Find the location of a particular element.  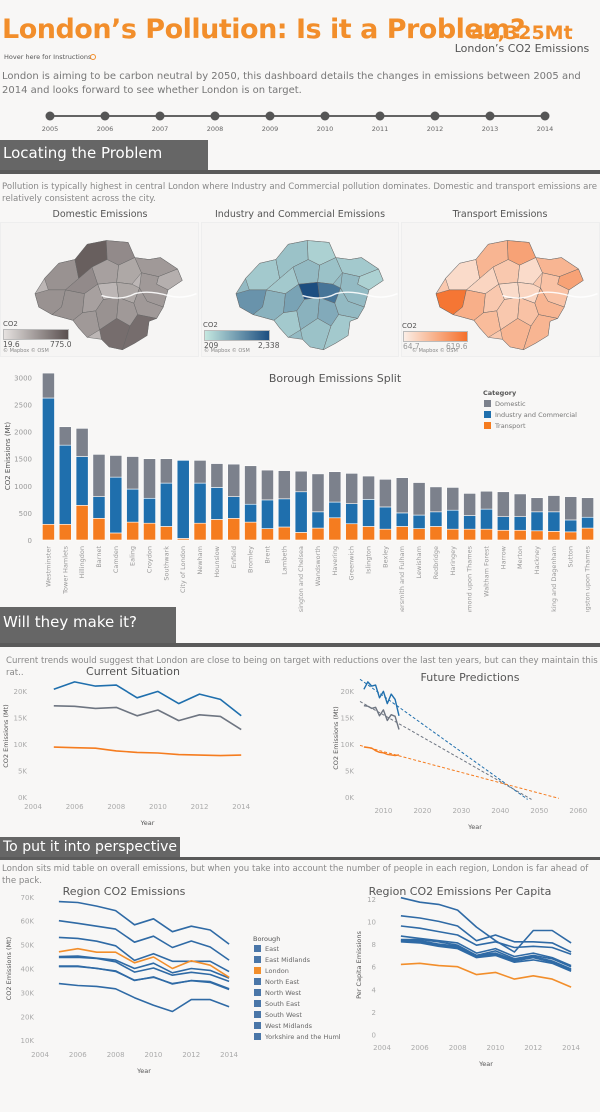

timeline-dot-2008 is located at coordinates (215, 116).